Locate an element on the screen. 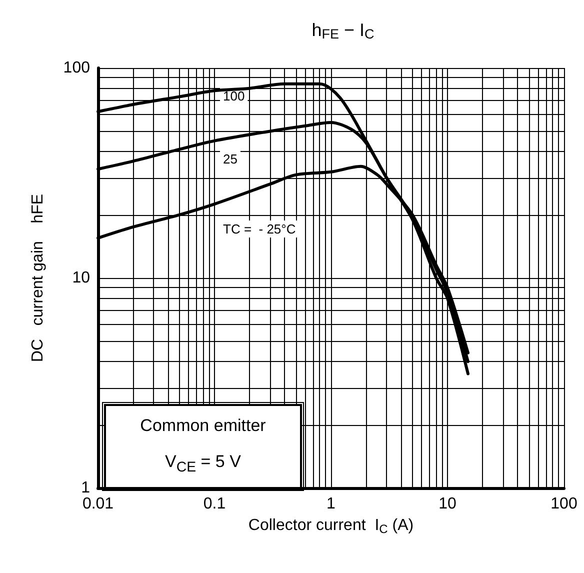 Image resolution: width=584 pixels, height=573 pixels. annotation: 100 is located at coordinates (234, 96).